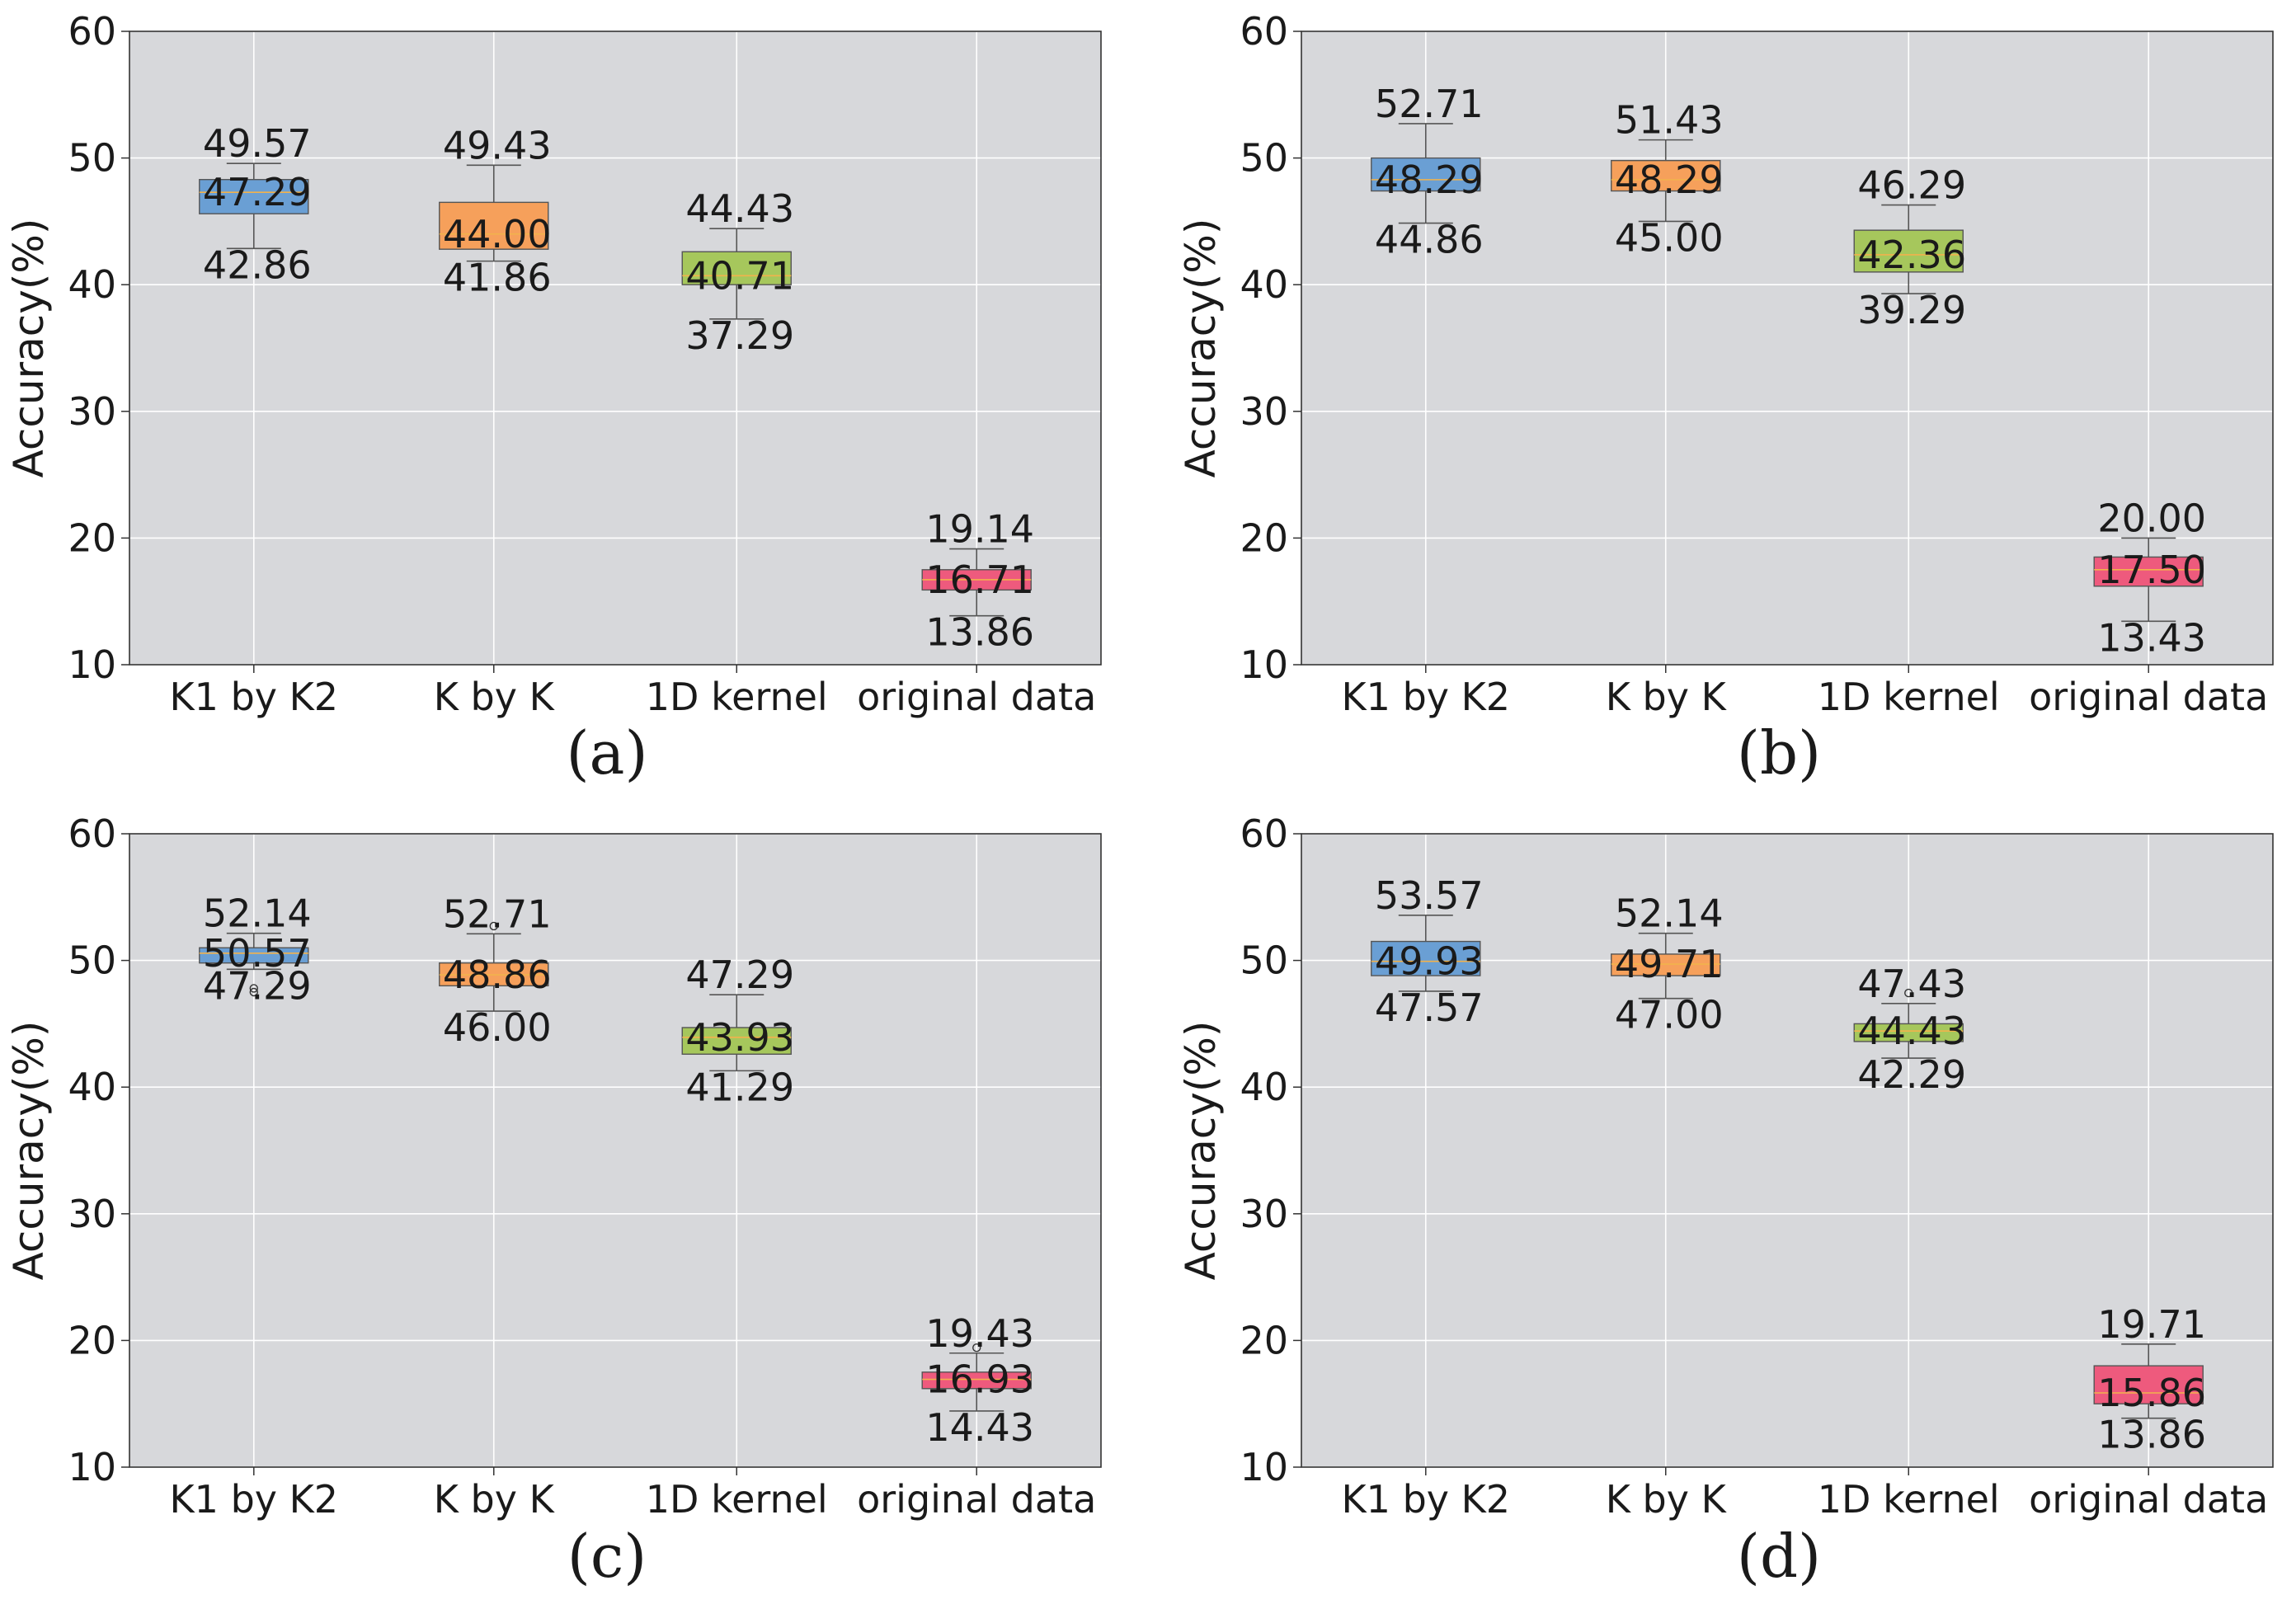 This screenshot has height=1623, width=2296. Describe the element at coordinates (607, 1556) in the screenshot. I see `panel-caption: (c)` at that location.